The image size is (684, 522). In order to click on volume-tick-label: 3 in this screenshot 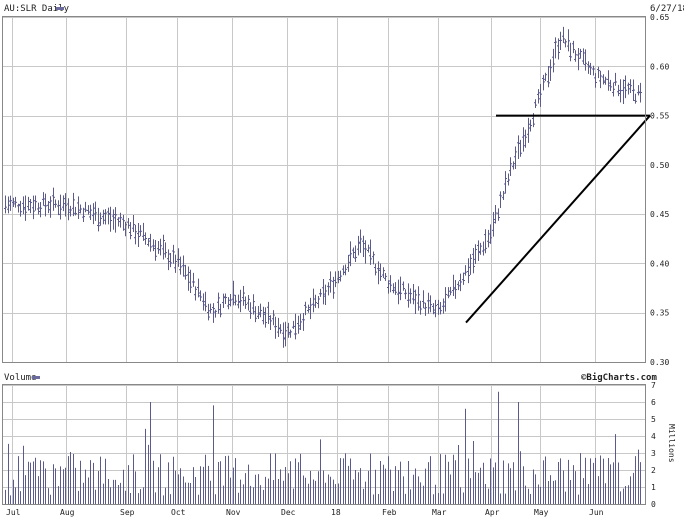, I will do `click(653, 453)`.